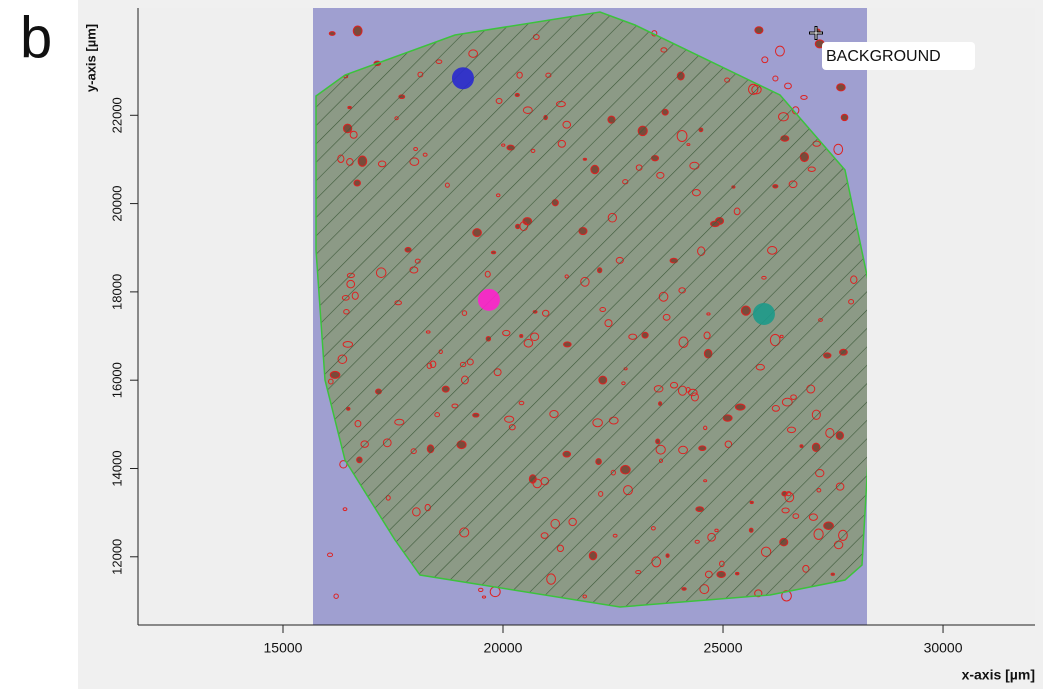 This screenshot has height=689, width=1043. What do you see at coordinates (283, 648) in the screenshot?
I see `x-tick-label: 15000` at bounding box center [283, 648].